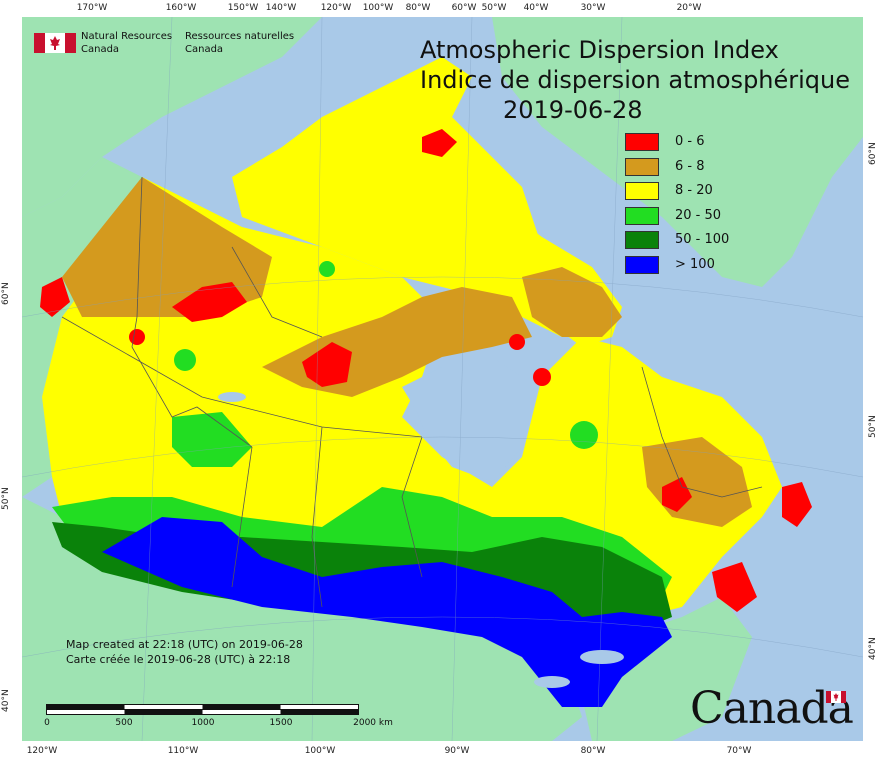 The width and height of the screenshot is (880, 760). Describe the element at coordinates (281, 8) in the screenshot. I see `tick-label-top: 140°W` at that location.